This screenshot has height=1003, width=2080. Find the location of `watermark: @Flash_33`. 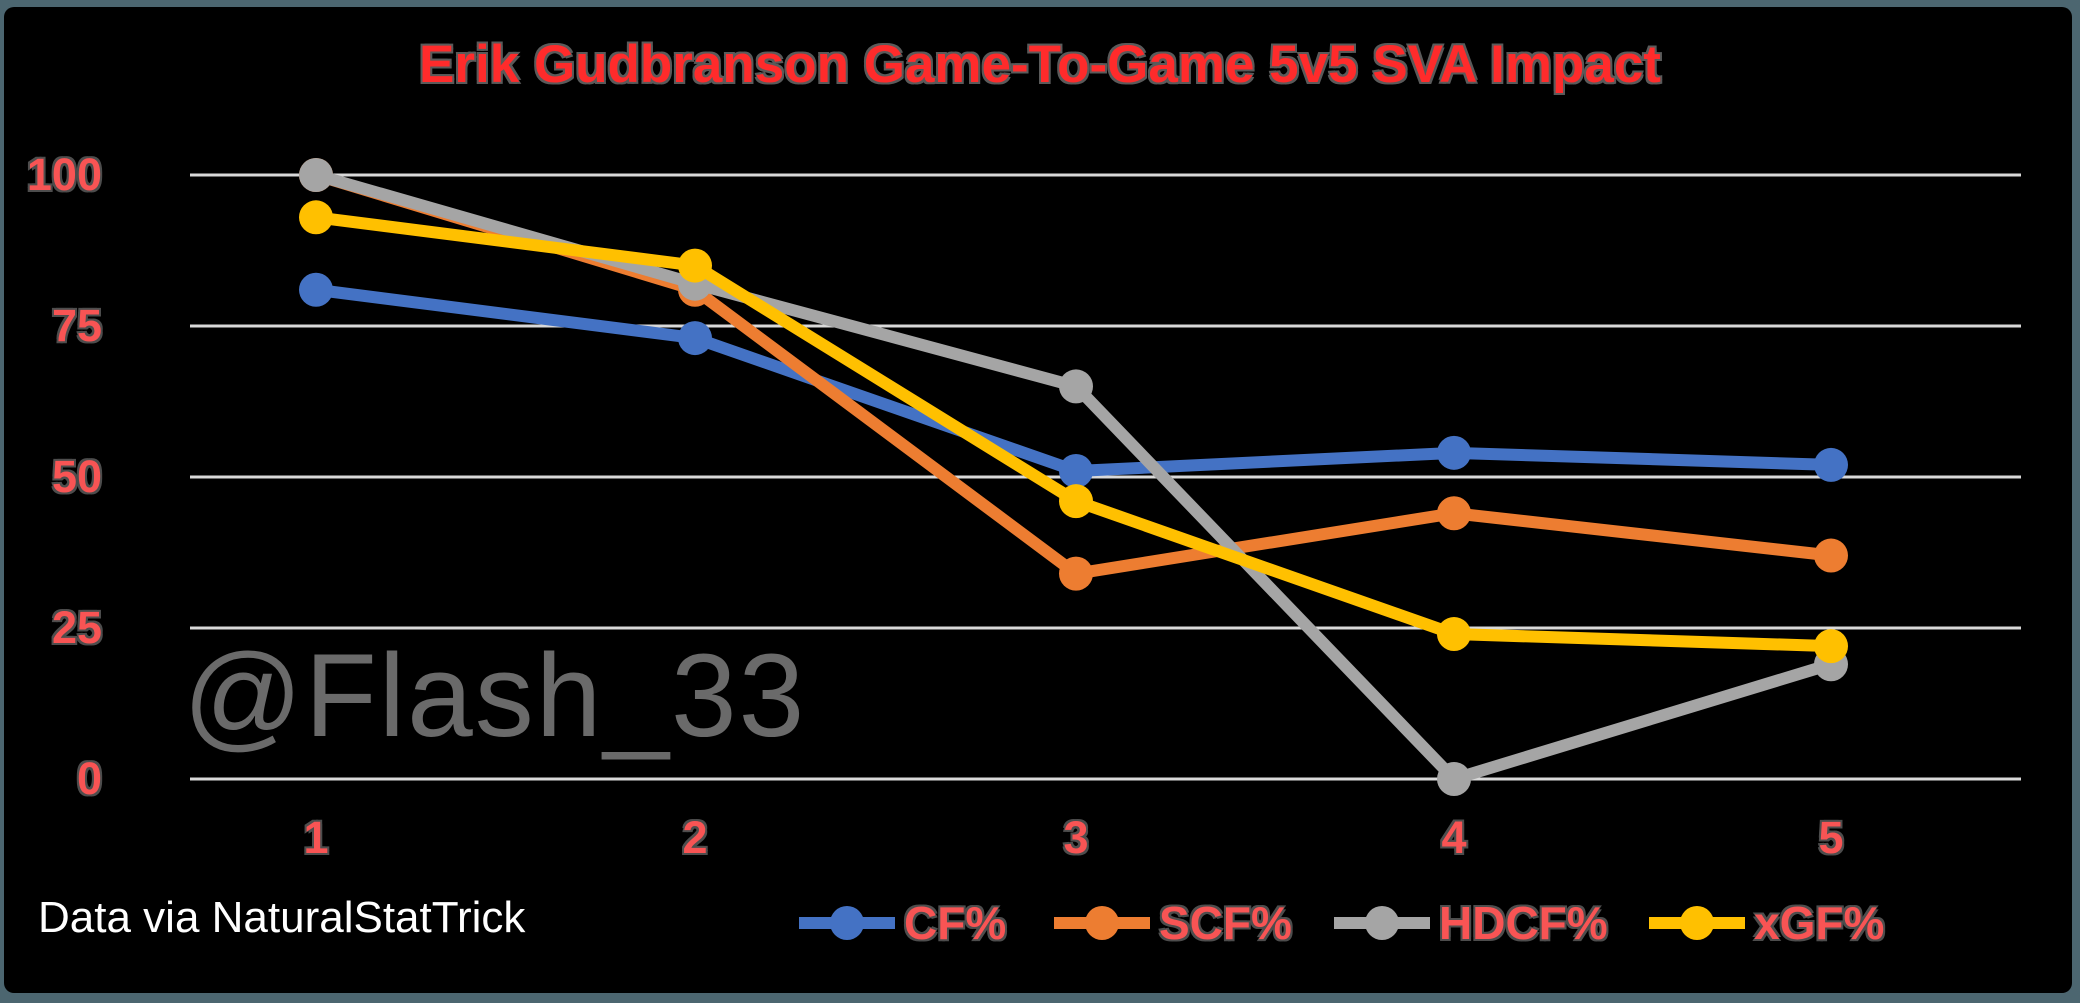

watermark: @Flash_33 is located at coordinates (495, 696).